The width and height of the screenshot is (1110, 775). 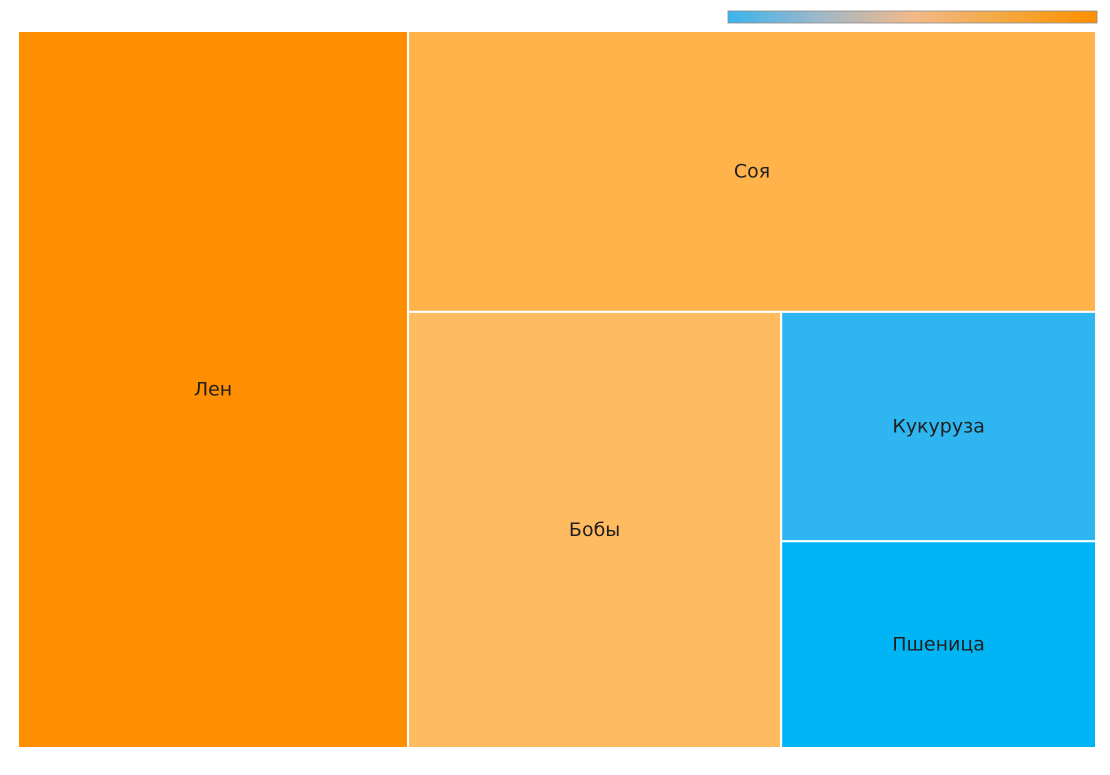 I want to click on treemap-tile-label: Соя, so click(x=752, y=171).